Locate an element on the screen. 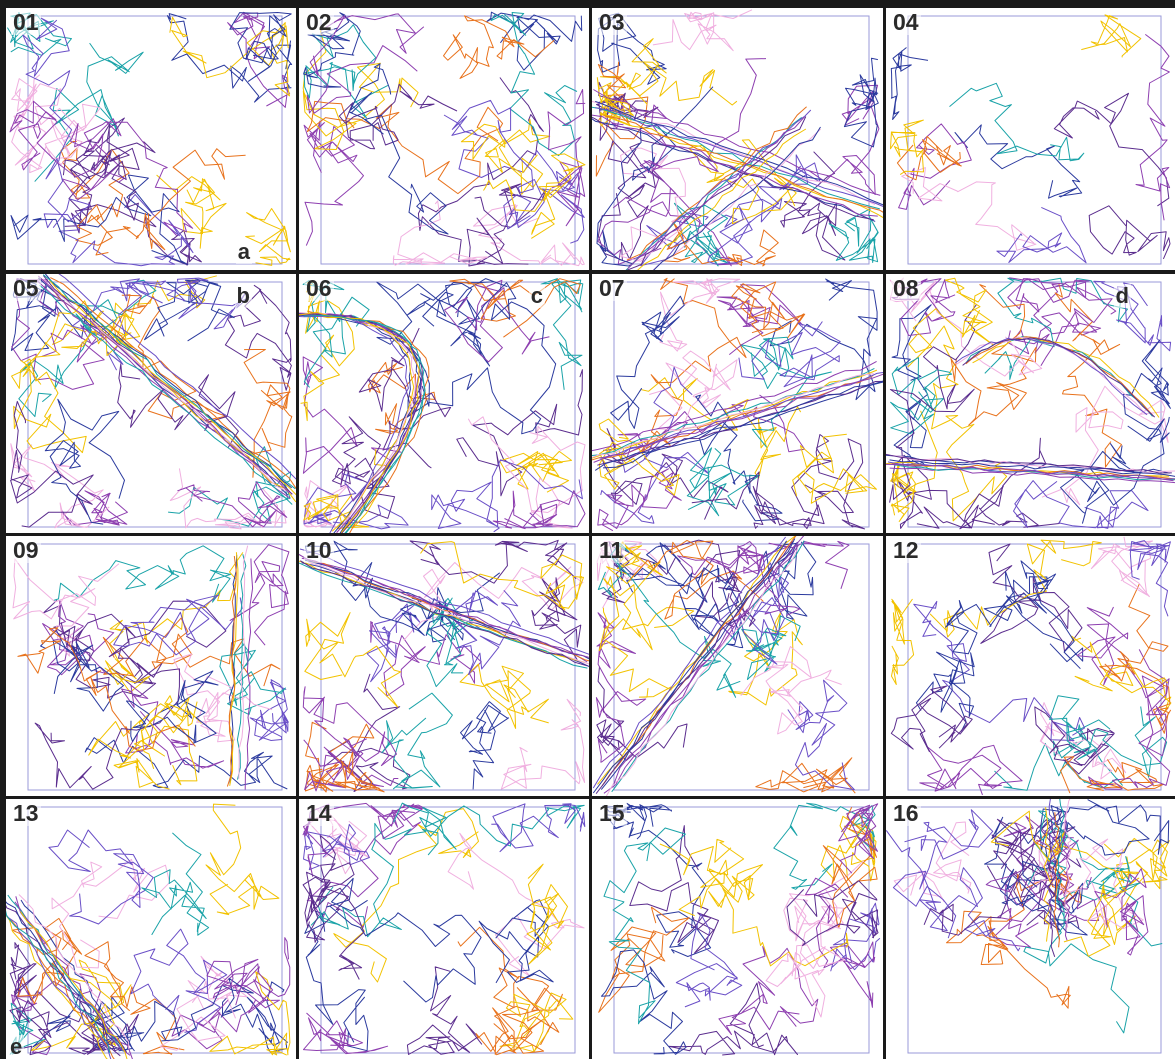 The image size is (1175, 1059). panel-letter: b is located at coordinates (243, 295).